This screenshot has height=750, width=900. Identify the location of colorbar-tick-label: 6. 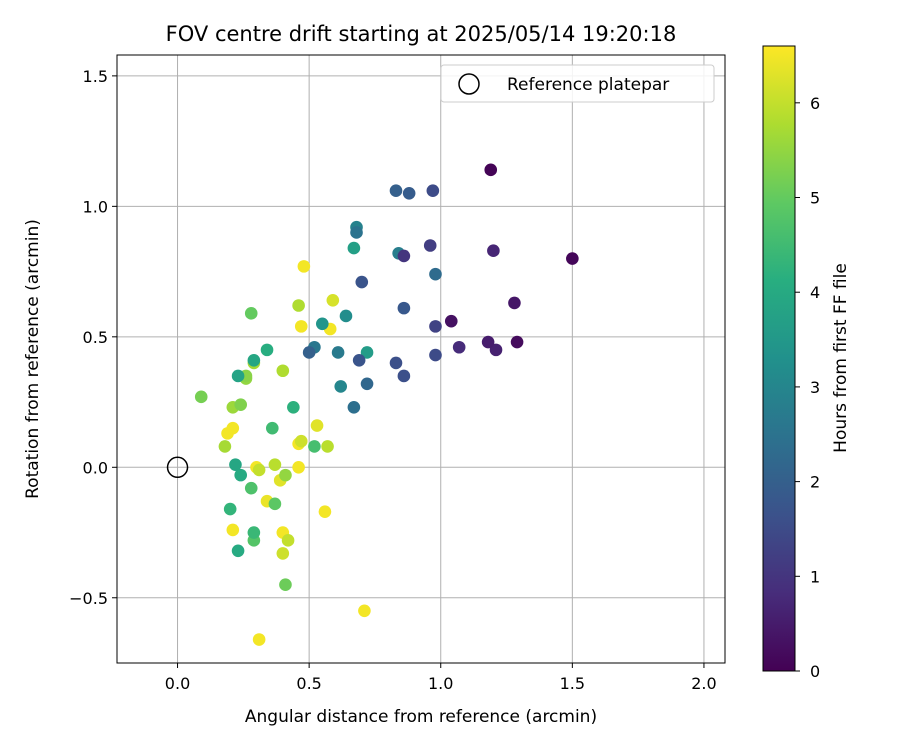
(815, 103).